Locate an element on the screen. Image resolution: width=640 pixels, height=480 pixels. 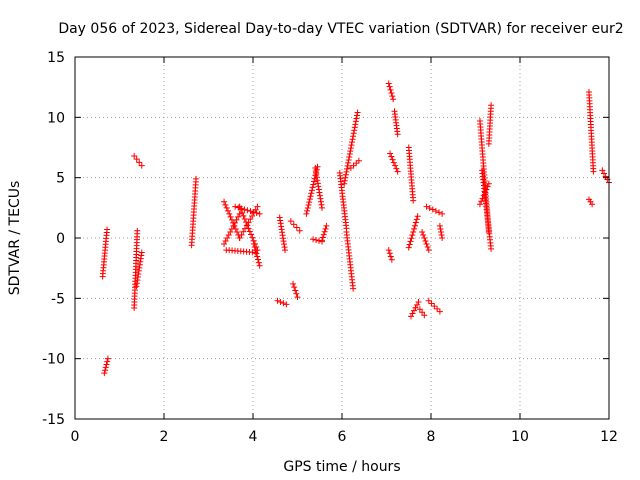
x-tick-label: 8 is located at coordinates (431, 437).